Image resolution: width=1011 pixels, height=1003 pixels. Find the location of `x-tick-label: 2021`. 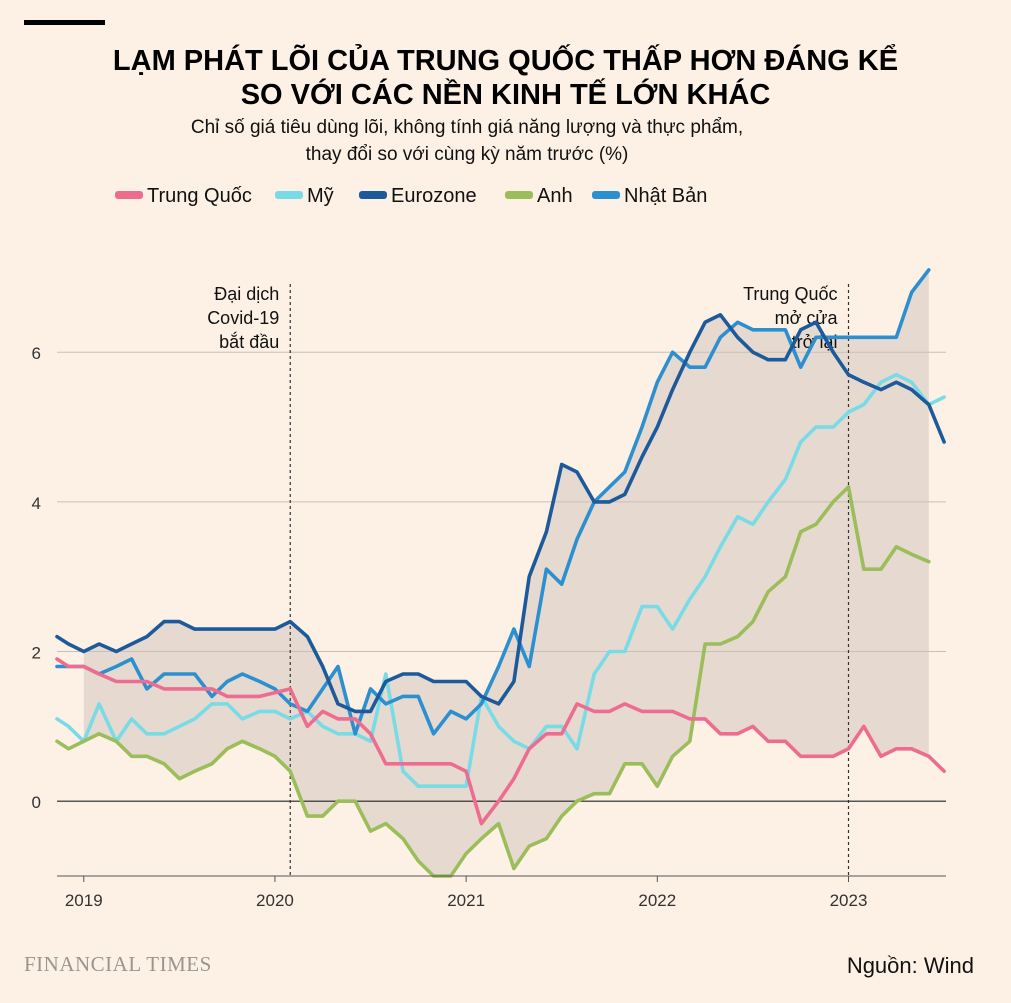

x-tick-label: 2021 is located at coordinates (466, 900).